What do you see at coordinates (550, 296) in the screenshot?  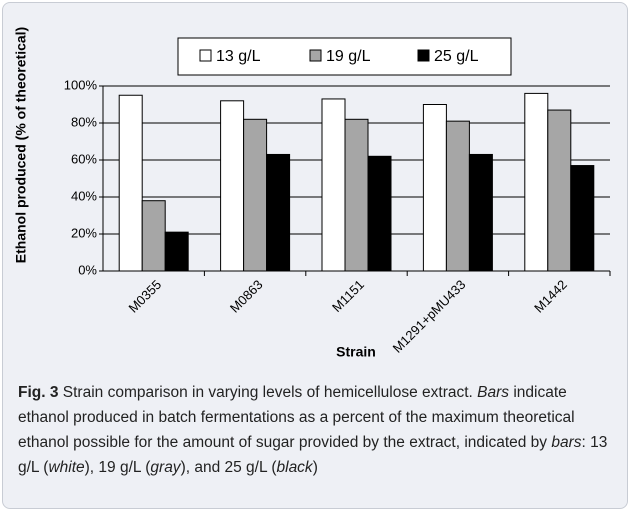 I see `x-tick-label: M1442` at bounding box center [550, 296].